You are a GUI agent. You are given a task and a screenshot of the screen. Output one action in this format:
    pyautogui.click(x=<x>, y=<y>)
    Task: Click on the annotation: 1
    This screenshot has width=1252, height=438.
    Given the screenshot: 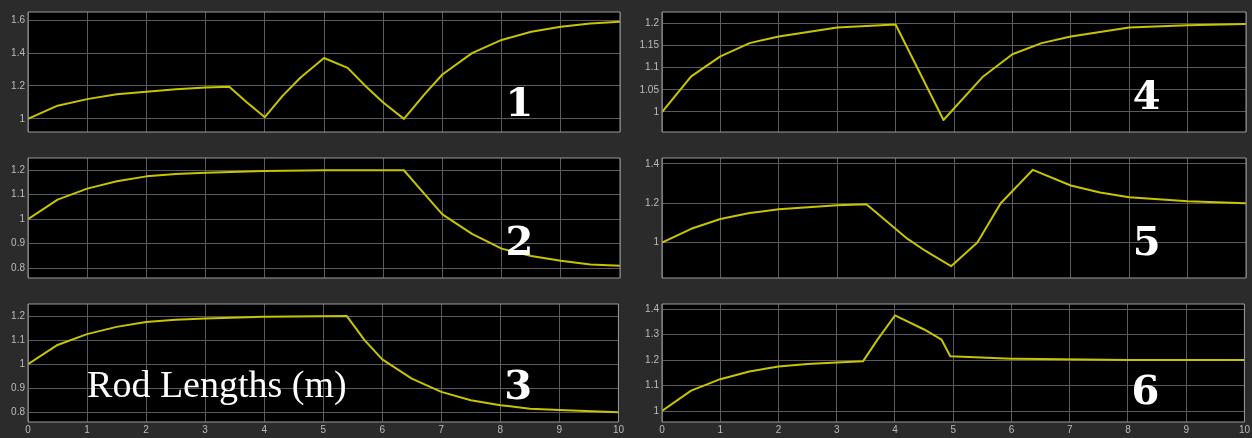 What is the action you would take?
    pyautogui.click(x=519, y=101)
    